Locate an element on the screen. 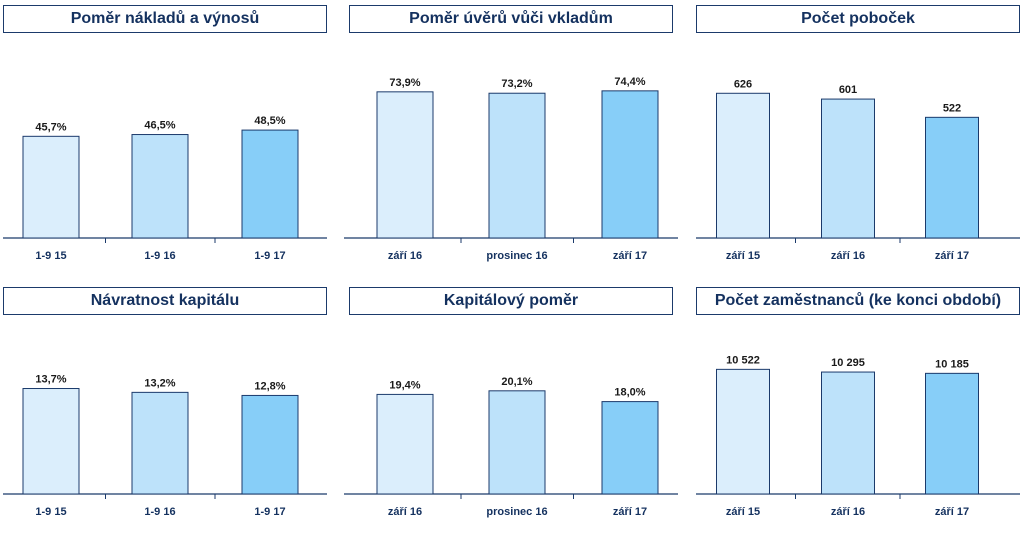  chart-title: Počet poboček is located at coordinates (858, 19).